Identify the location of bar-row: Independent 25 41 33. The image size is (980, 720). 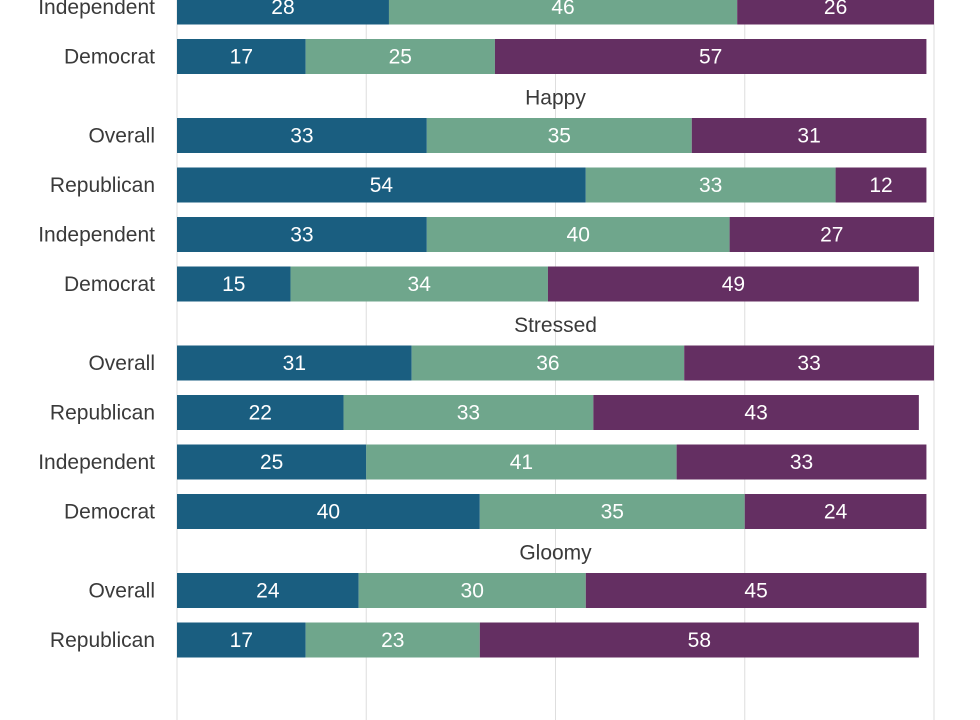
(482, 462).